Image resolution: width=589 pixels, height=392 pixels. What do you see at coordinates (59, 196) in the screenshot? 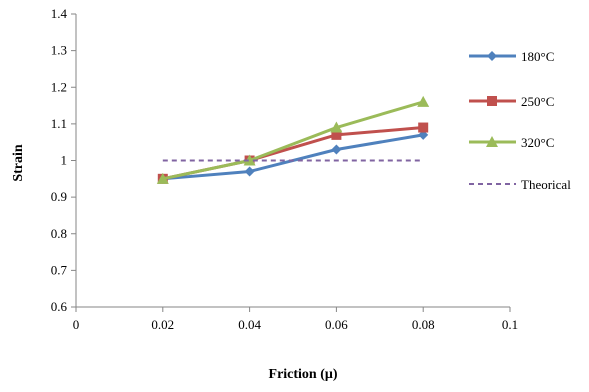
I see `y-tick-label: 0.9` at bounding box center [59, 196].